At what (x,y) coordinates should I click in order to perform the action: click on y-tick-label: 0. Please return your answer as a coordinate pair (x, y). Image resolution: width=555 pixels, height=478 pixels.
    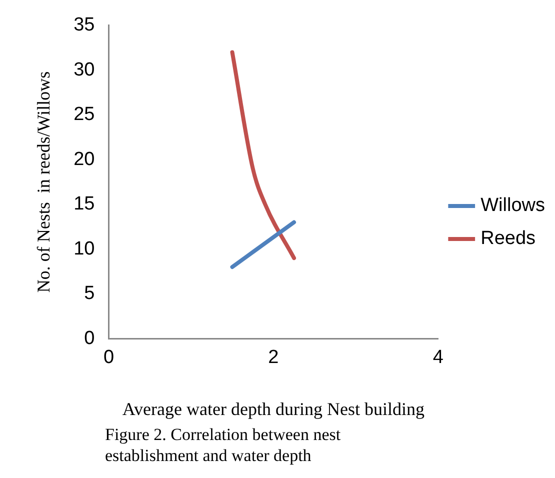
    Looking at the image, I should click on (89, 338).